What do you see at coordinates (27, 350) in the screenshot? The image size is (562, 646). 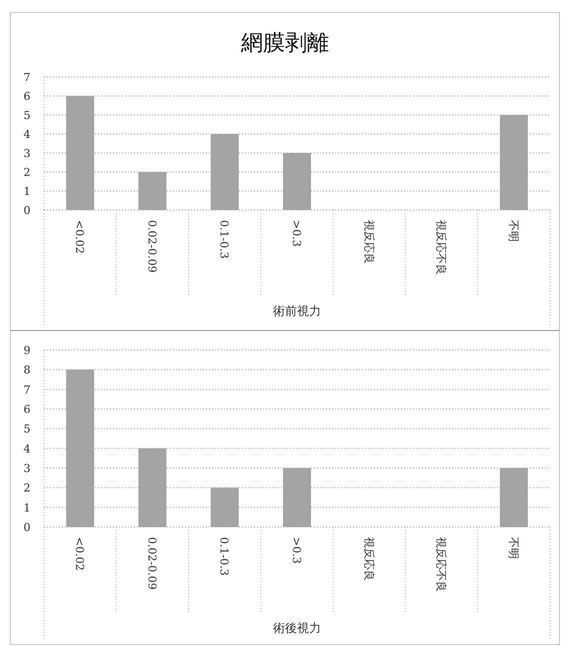 I see `y-tick-label: 9` at bounding box center [27, 350].